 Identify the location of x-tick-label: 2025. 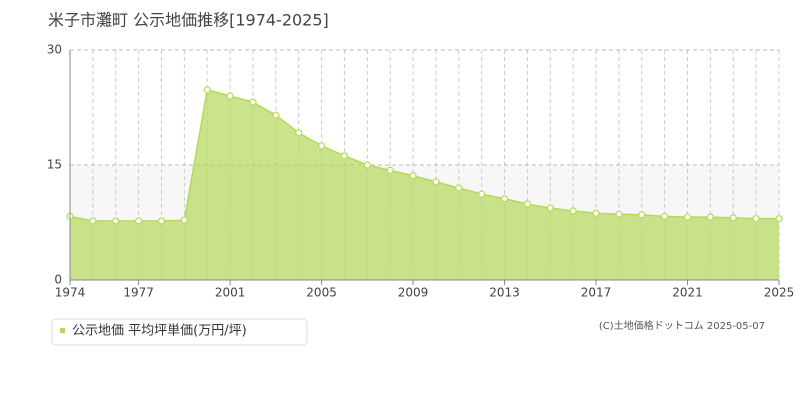
(779, 293).